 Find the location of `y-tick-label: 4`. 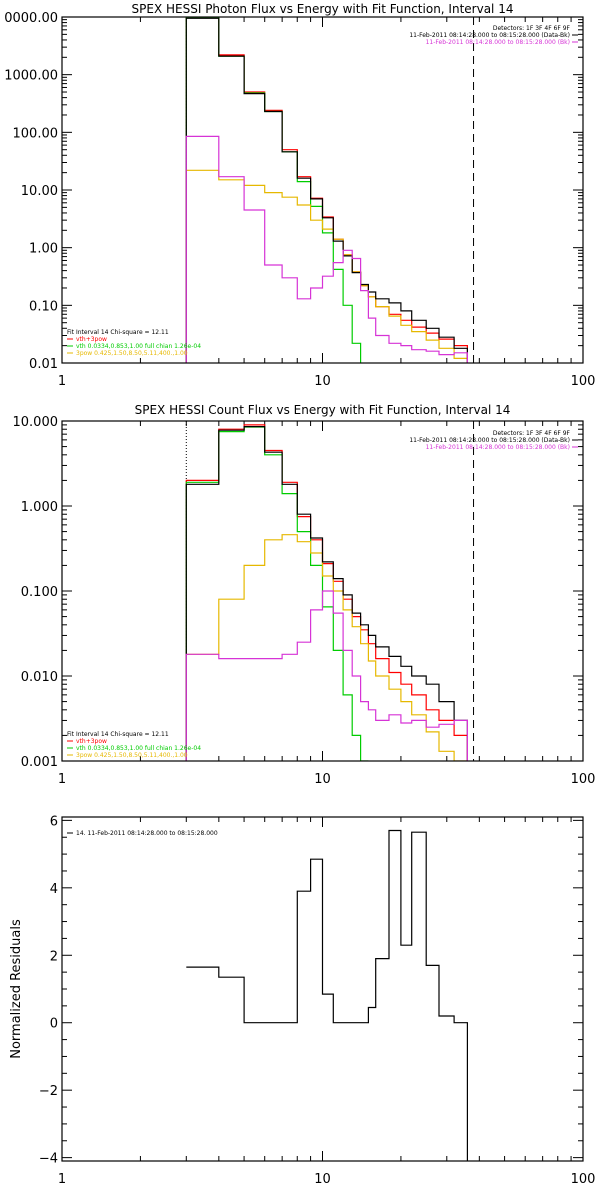

y-tick-label: 4 is located at coordinates (54, 889).